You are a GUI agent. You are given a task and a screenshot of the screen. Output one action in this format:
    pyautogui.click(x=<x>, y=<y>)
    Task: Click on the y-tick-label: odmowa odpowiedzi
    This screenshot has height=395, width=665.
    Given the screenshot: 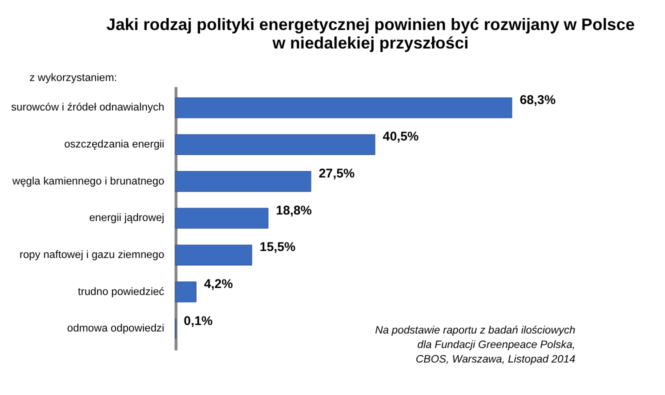 What is the action you would take?
    pyautogui.click(x=115, y=328)
    